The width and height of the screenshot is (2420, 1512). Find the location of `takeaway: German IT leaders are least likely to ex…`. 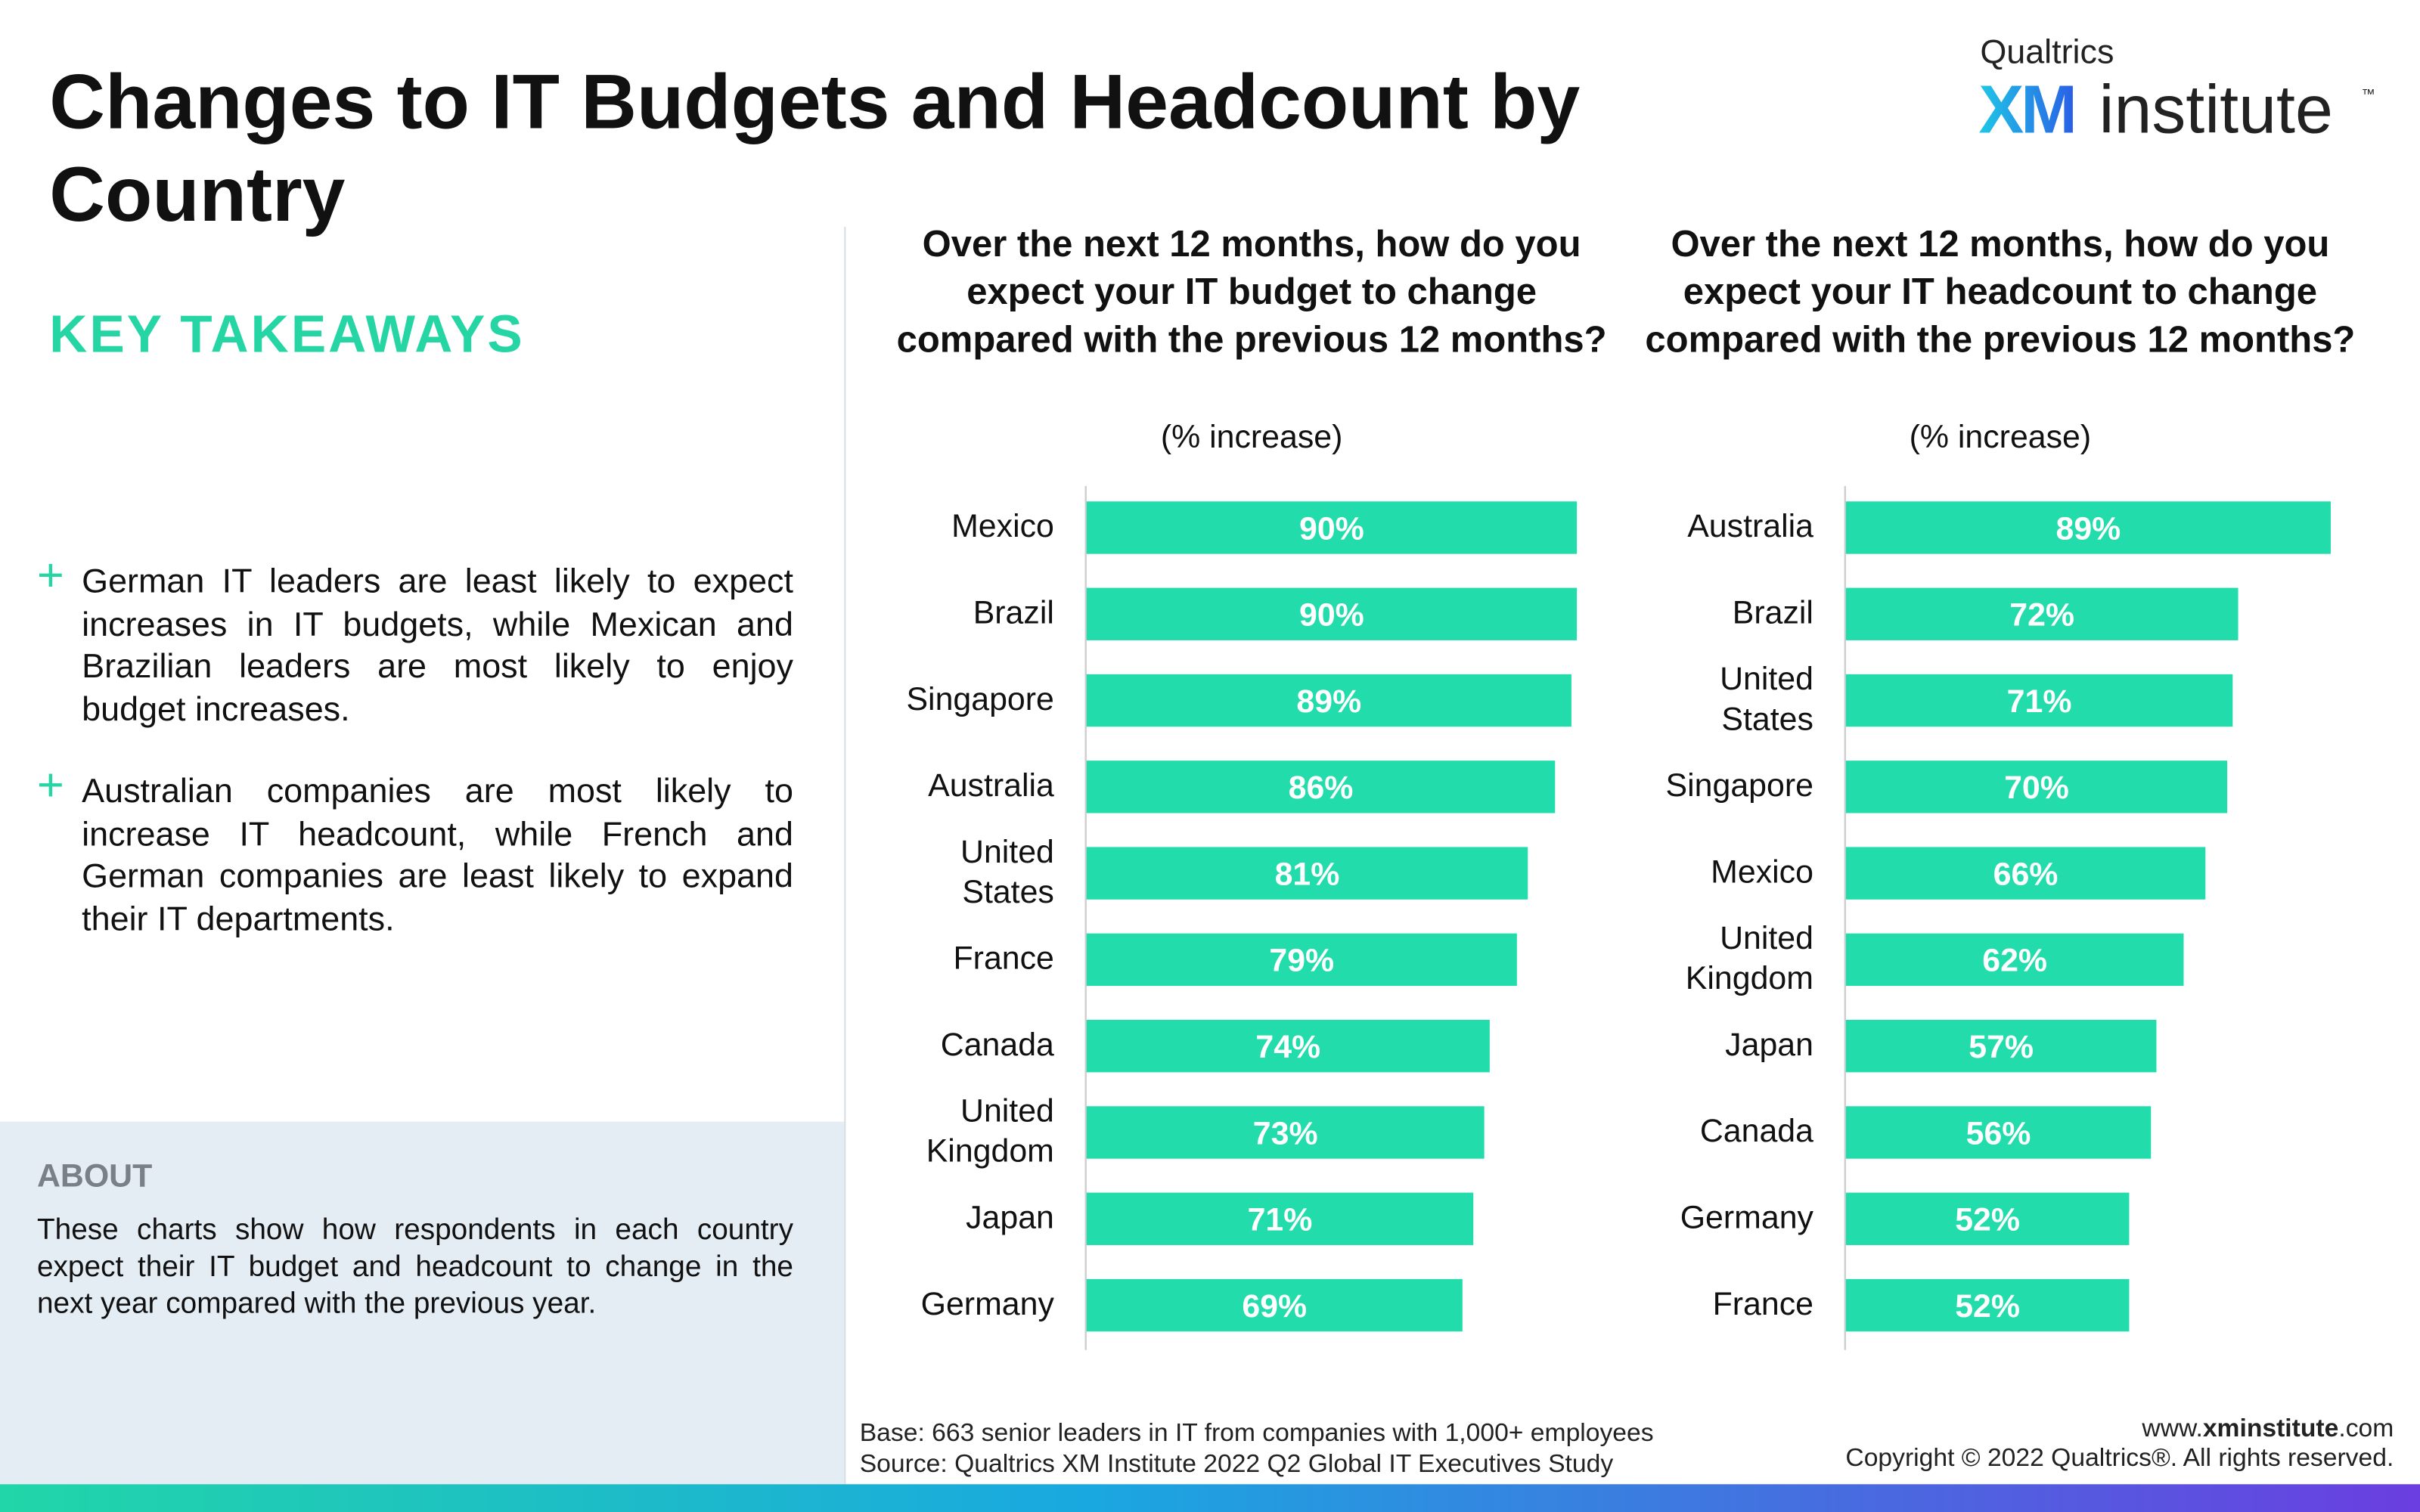

takeaway: German IT leaders are least likely to ex… is located at coordinates (437, 644).